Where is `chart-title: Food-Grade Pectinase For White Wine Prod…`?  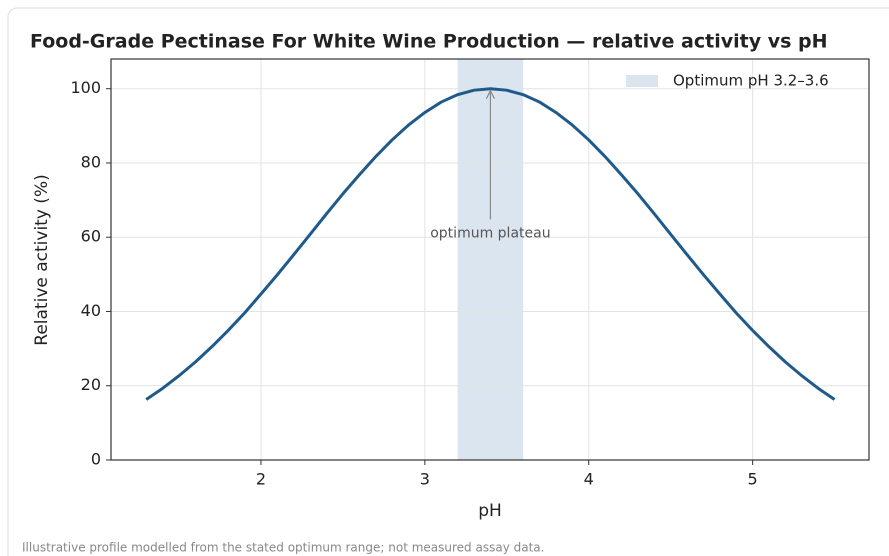 chart-title: Food-Grade Pectinase For White Wine Prod… is located at coordinates (429, 42).